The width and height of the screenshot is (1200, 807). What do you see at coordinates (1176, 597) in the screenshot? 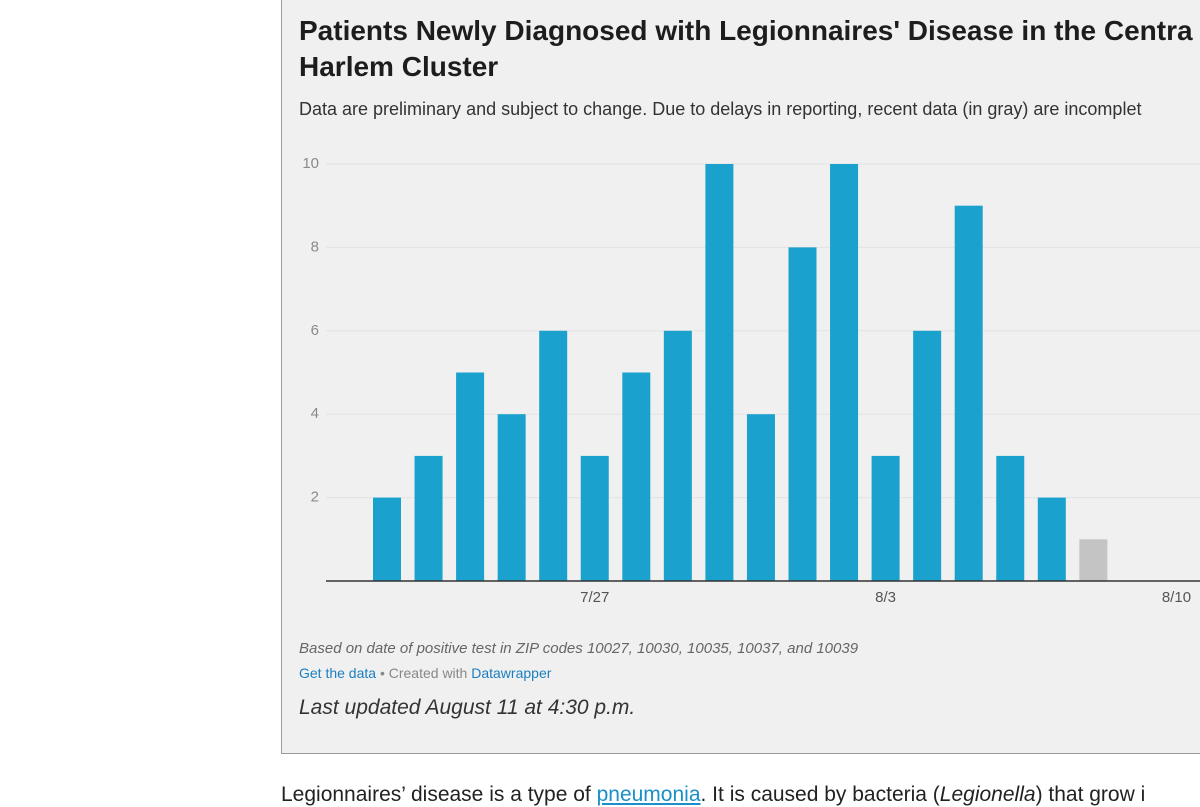
I see `x-tick-label: 8/10` at bounding box center [1176, 597].